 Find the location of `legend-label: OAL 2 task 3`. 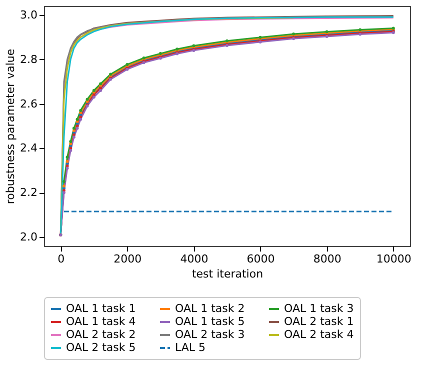

legend-label: OAL 2 task 3 is located at coordinates (210, 334).